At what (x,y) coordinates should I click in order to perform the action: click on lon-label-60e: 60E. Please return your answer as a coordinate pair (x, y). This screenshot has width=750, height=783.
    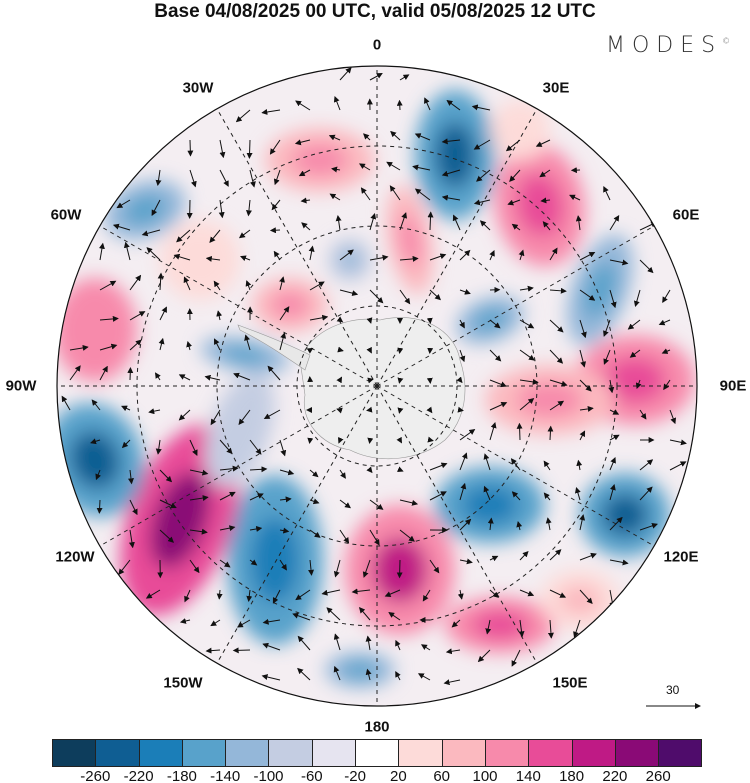
    Looking at the image, I should click on (686, 215).